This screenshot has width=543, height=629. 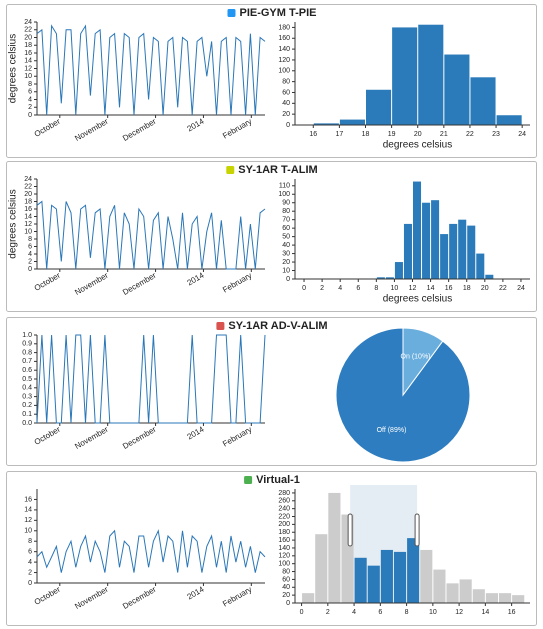 What do you see at coordinates (284, 38) in the screenshot?
I see `y-tick-label: 160` at bounding box center [284, 38].